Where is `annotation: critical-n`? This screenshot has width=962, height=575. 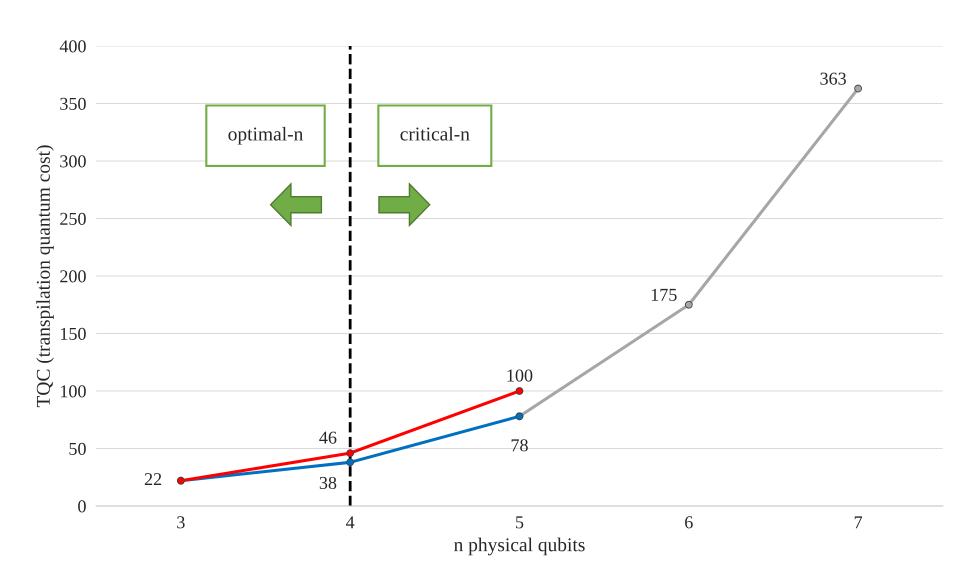 annotation: critical-n is located at coordinates (435, 133).